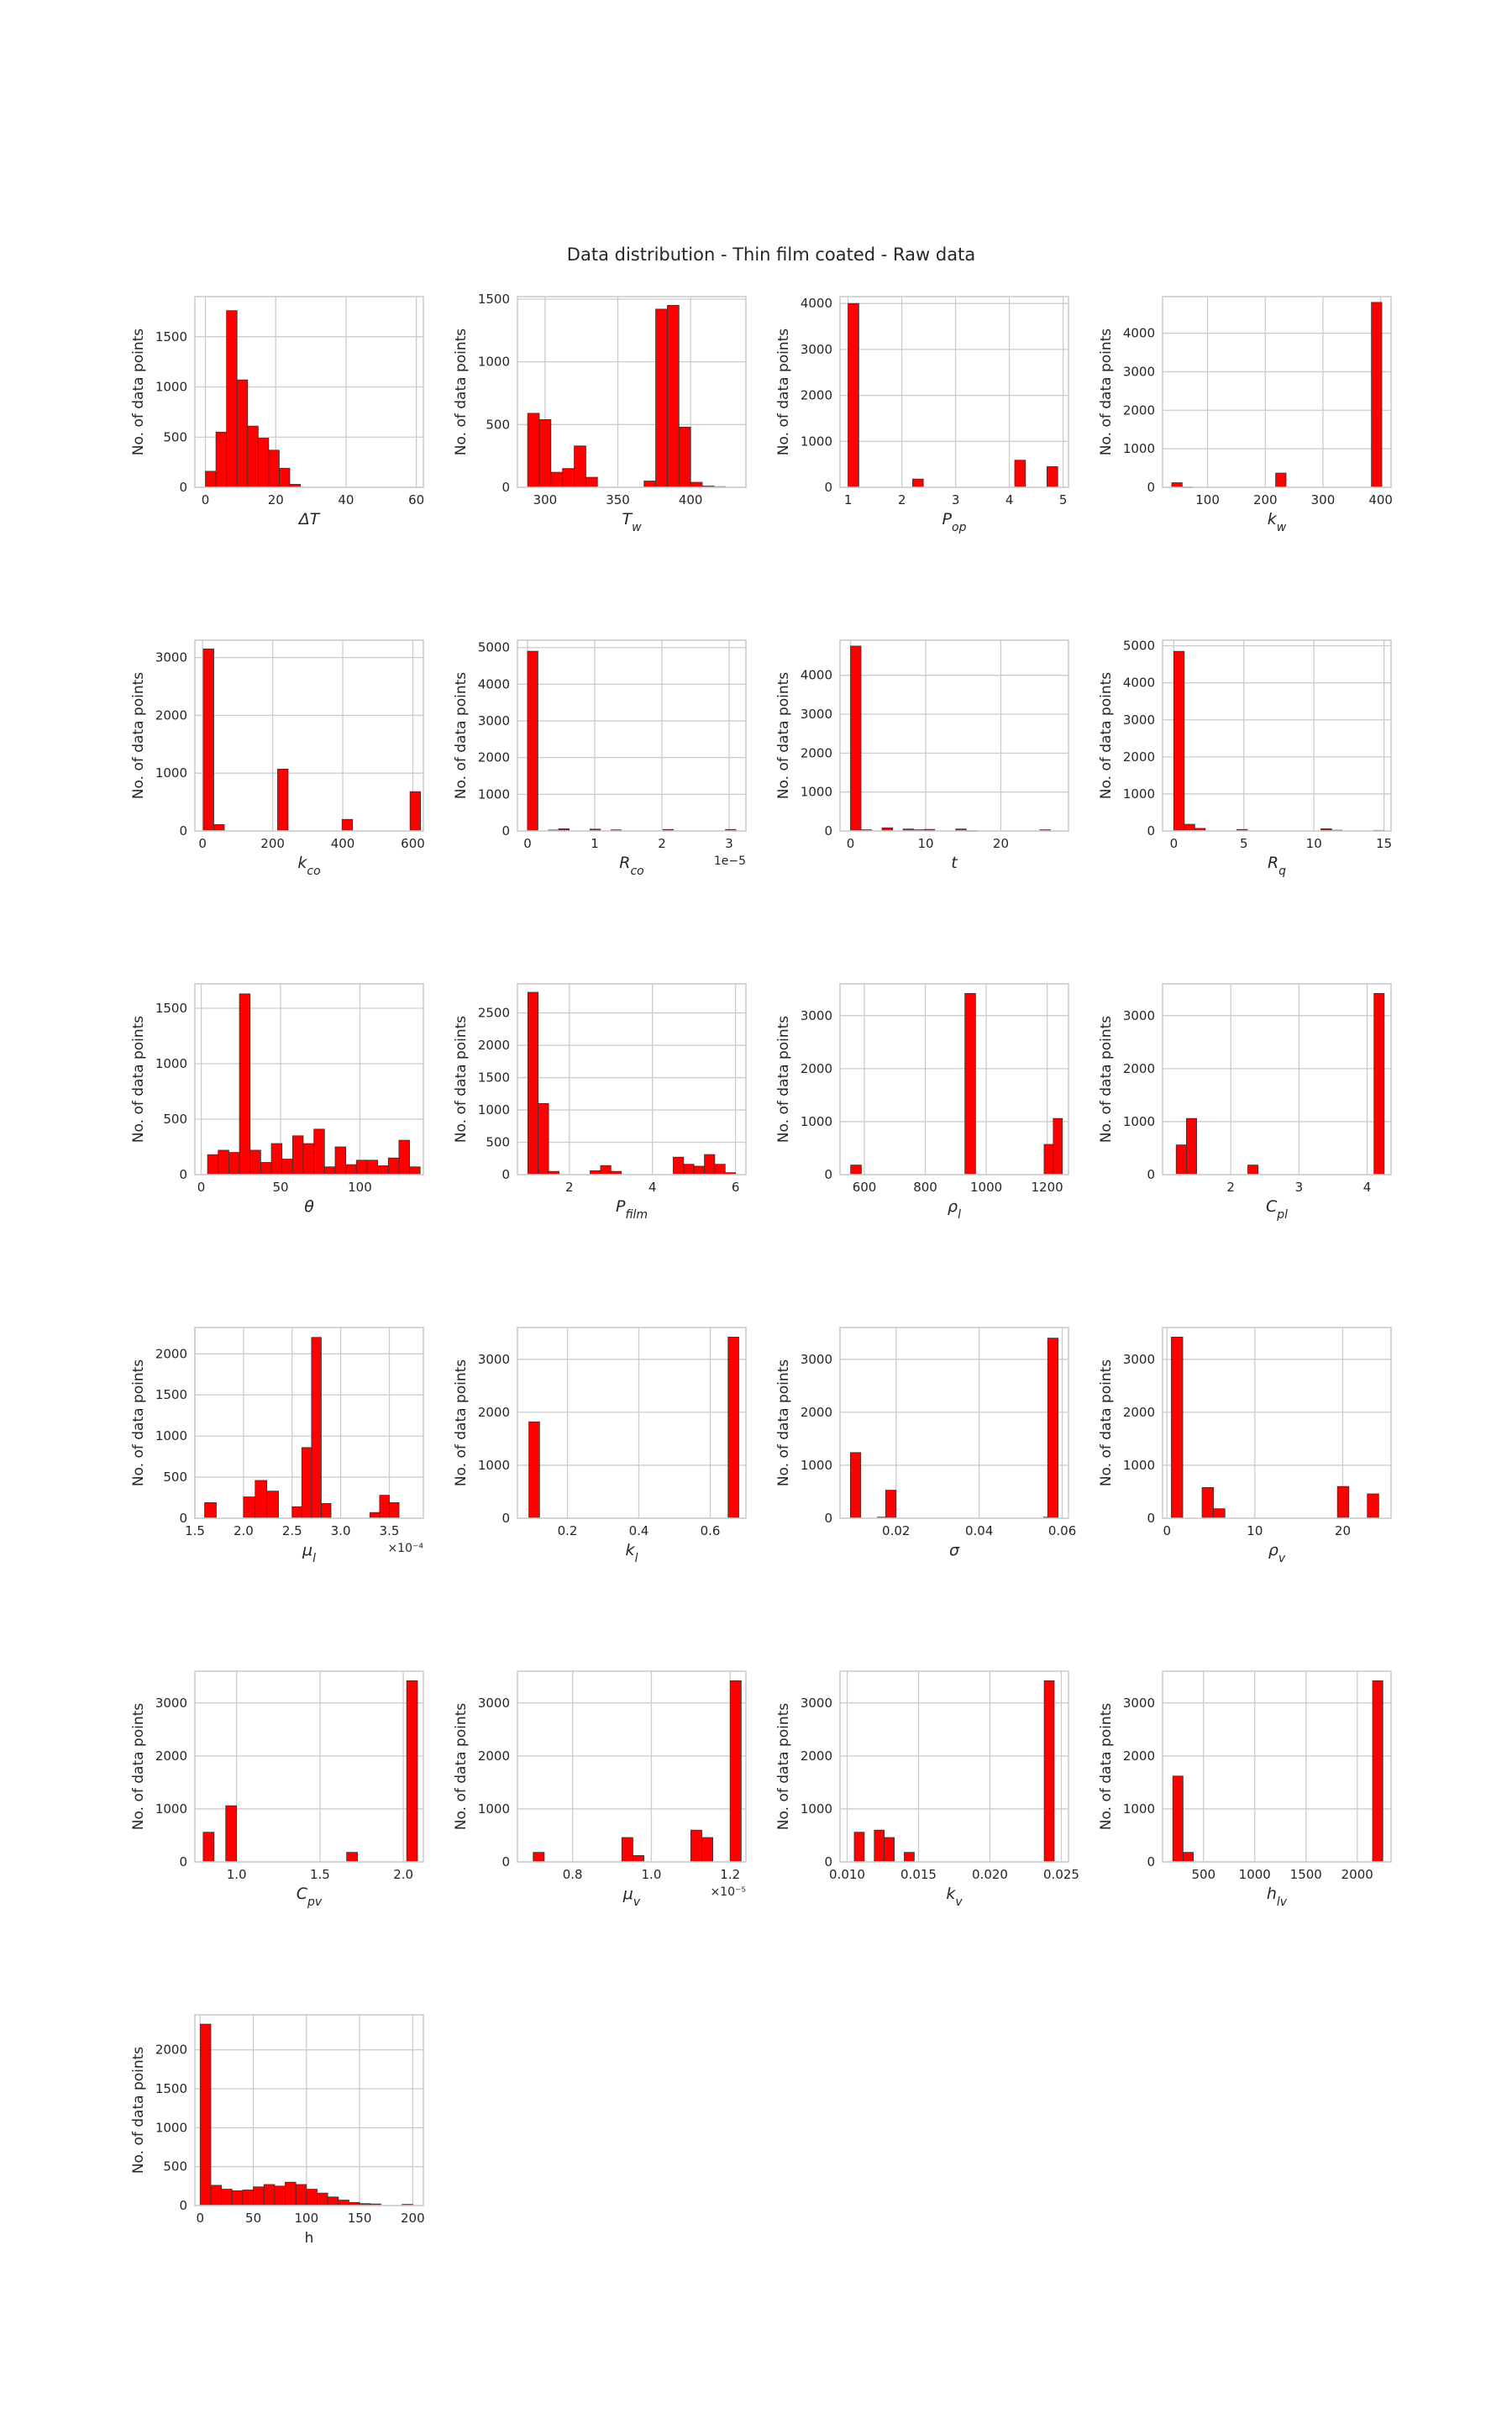  What do you see at coordinates (1277, 1209) in the screenshot?
I see `x-axis-label: Cpl` at bounding box center [1277, 1209].